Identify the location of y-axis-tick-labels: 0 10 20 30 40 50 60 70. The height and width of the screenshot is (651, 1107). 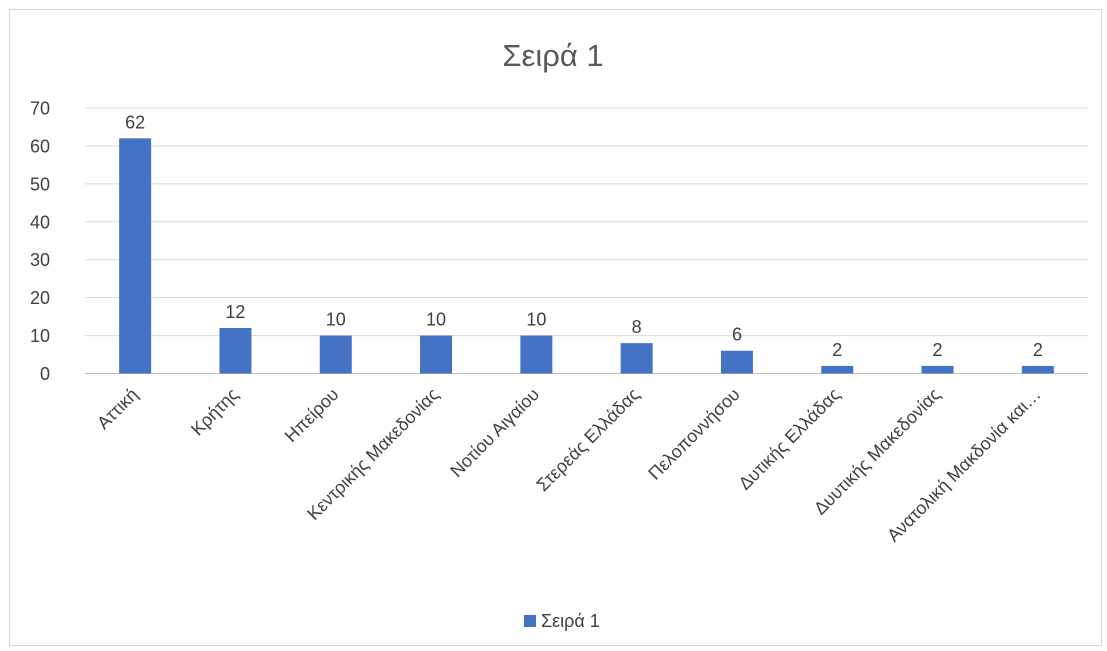
(40, 242).